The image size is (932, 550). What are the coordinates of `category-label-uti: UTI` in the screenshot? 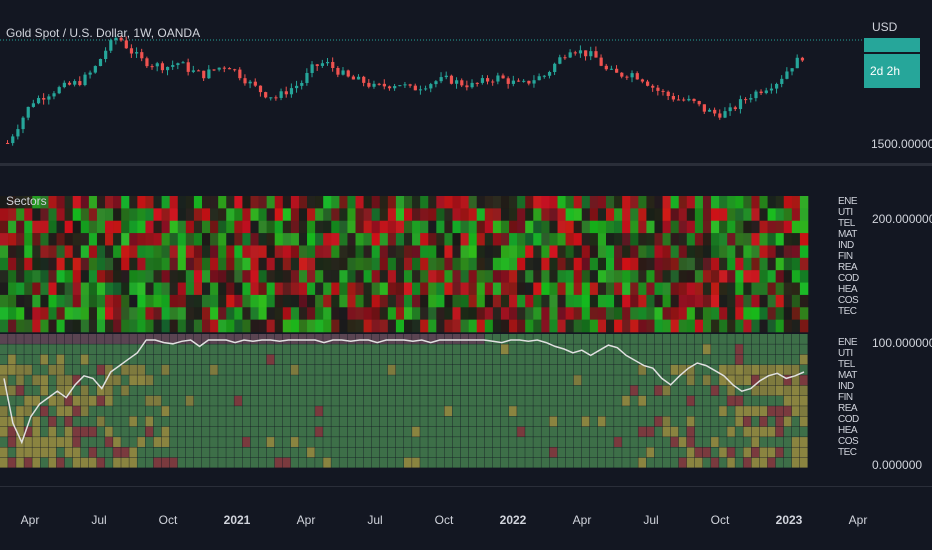 It's located at (845, 353).